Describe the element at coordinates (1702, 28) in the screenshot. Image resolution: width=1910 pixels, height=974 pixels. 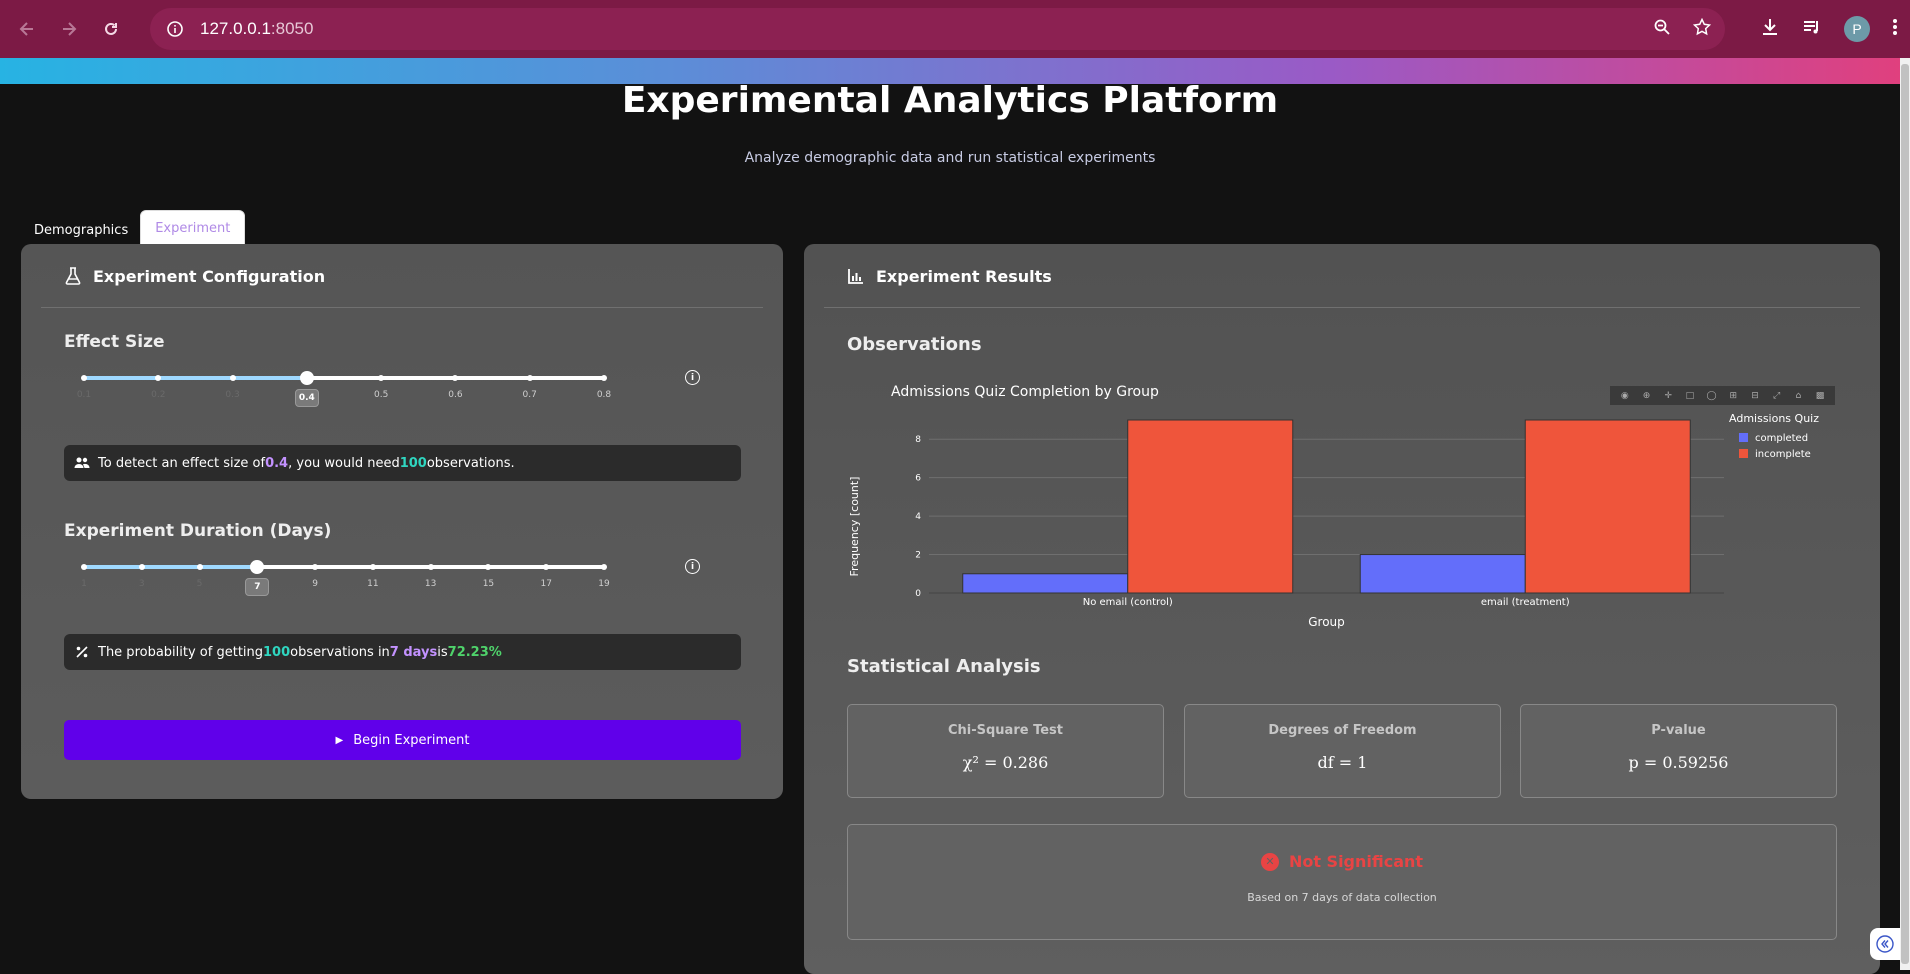
I see `bookmark-star-icon` at that location.